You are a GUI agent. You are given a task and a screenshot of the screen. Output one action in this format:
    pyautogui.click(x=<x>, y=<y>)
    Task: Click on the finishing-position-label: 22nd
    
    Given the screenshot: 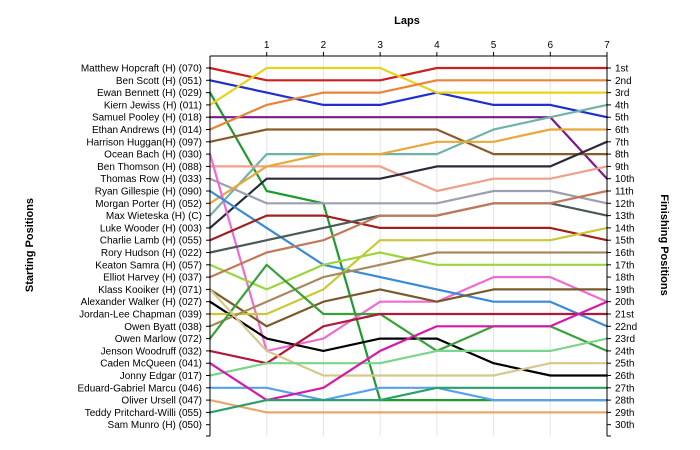 What is the action you would take?
    pyautogui.click(x=626, y=327)
    